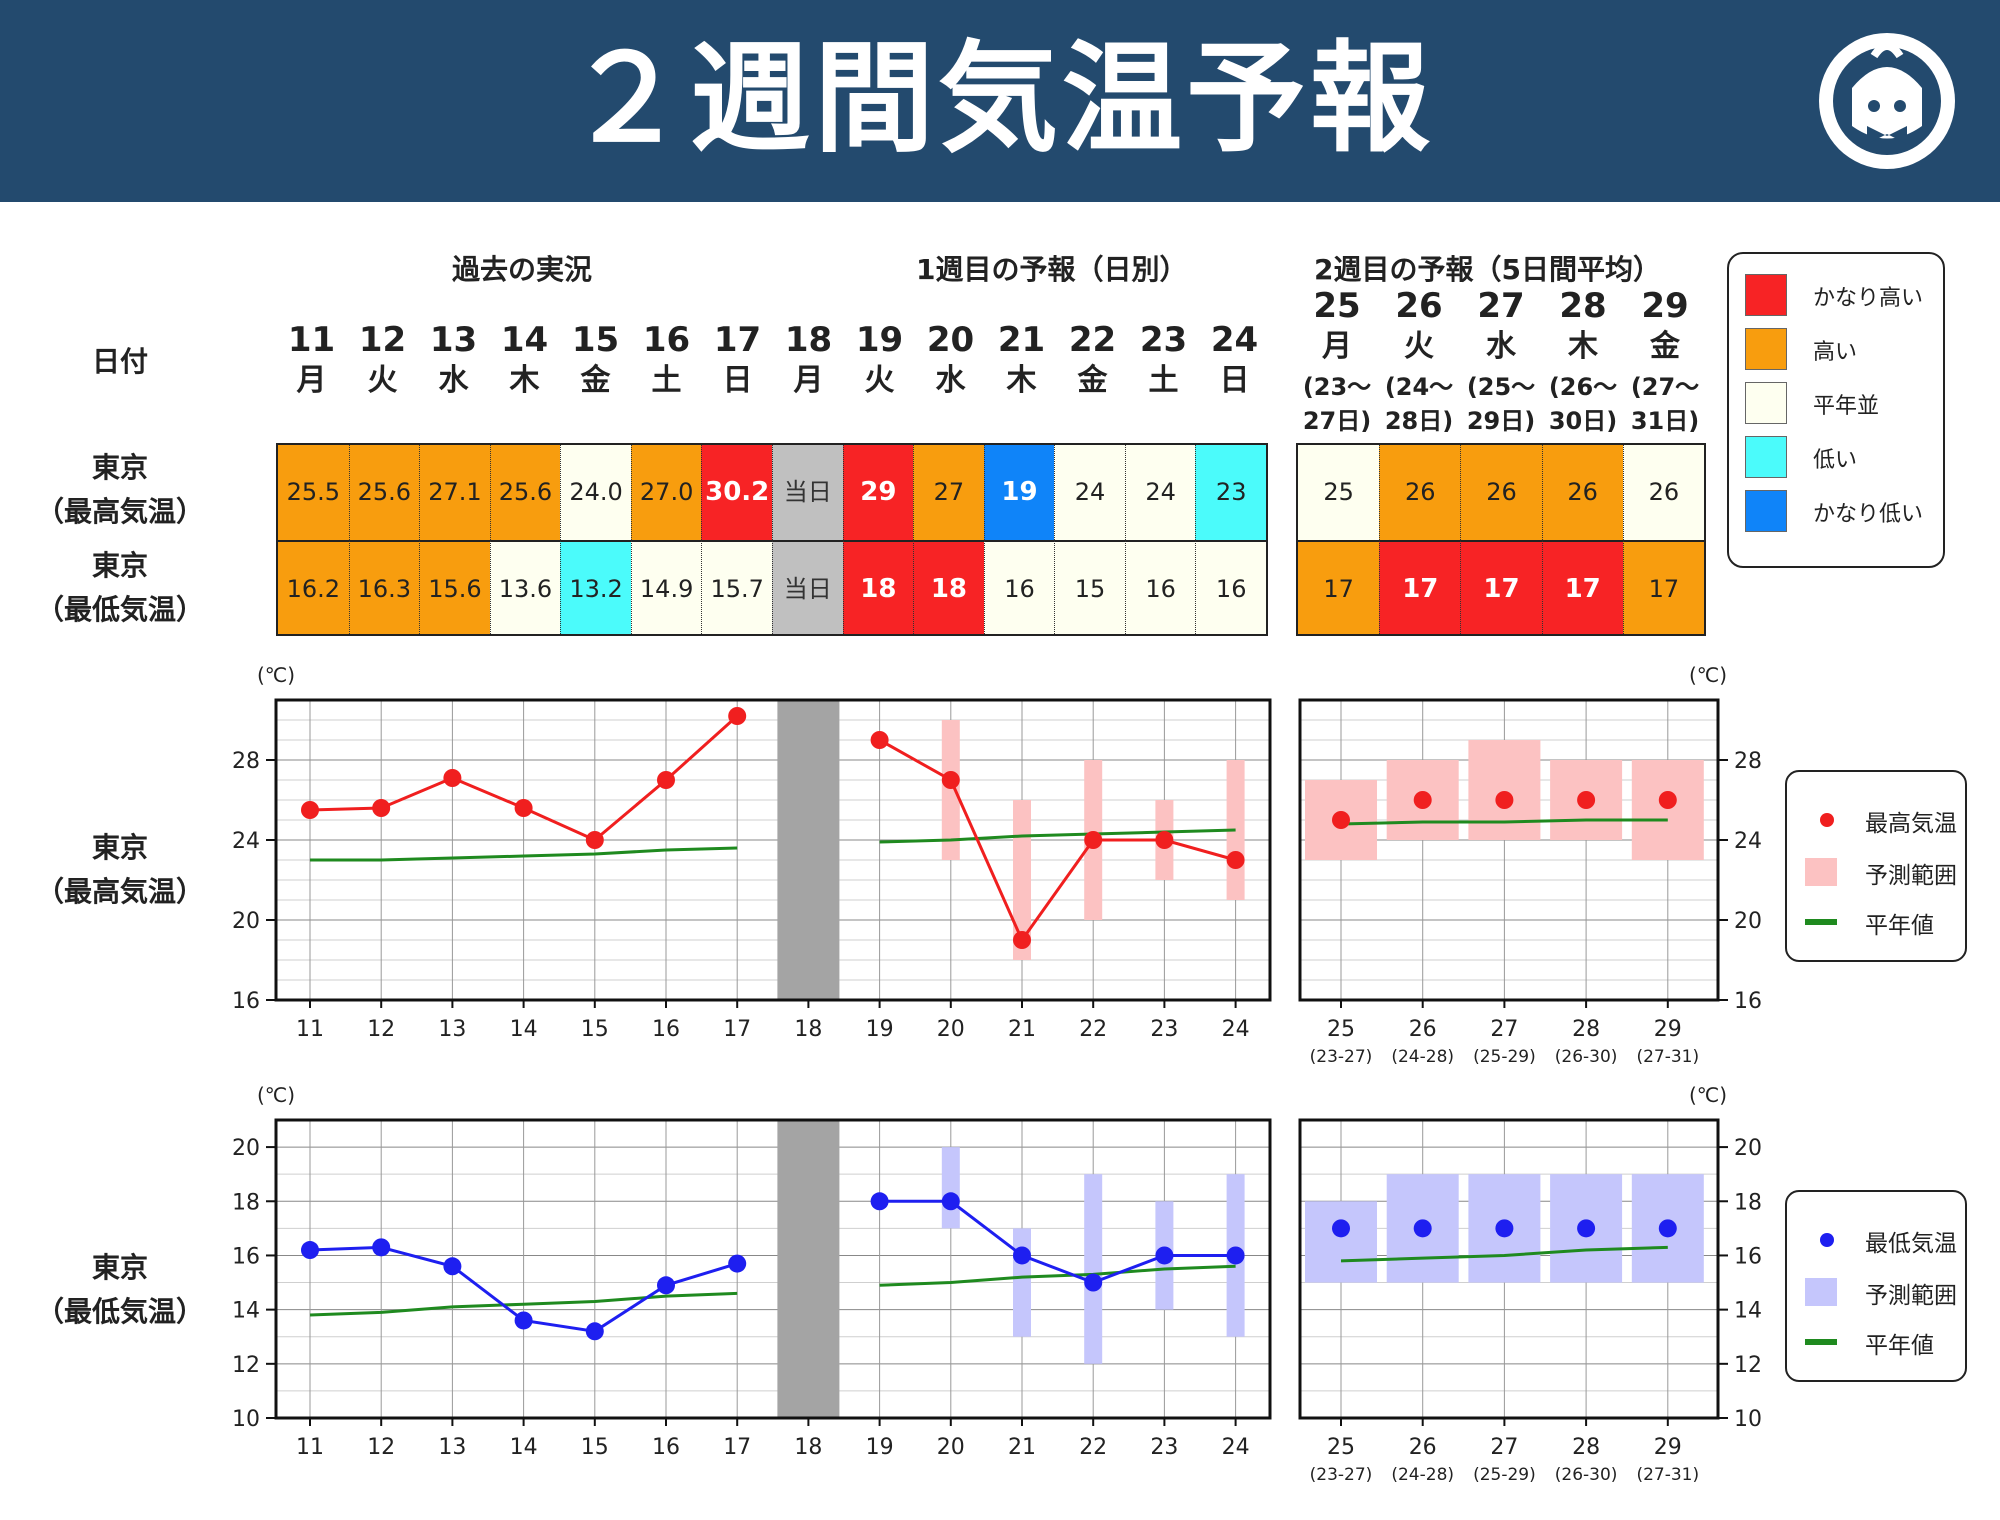 Image resolution: width=2000 pixels, height=1520 pixels. Describe the element at coordinates (595, 363) in the screenshot. I see `date-column-15: 15 金` at that location.